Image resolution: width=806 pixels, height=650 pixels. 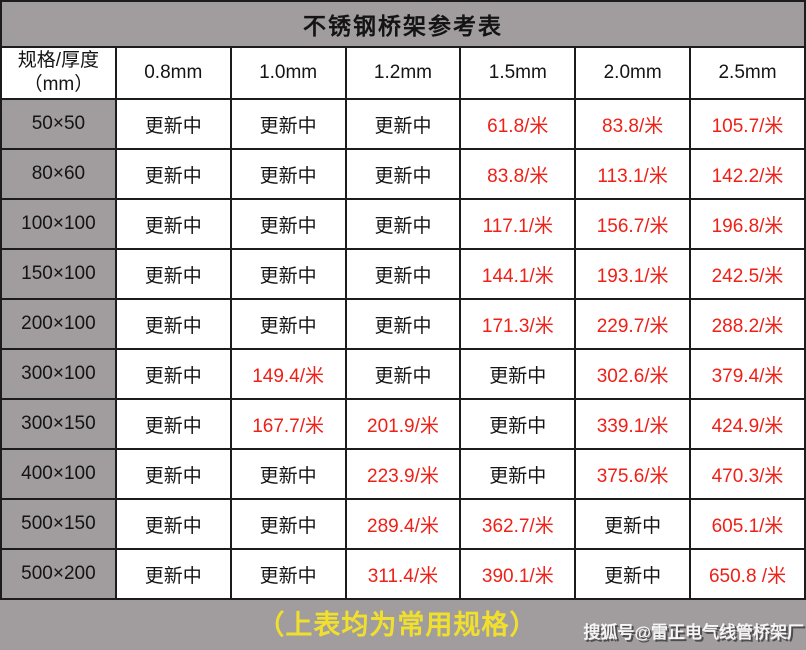 What do you see at coordinates (288, 73) in the screenshot?
I see `column-header: 1.0mm` at bounding box center [288, 73].